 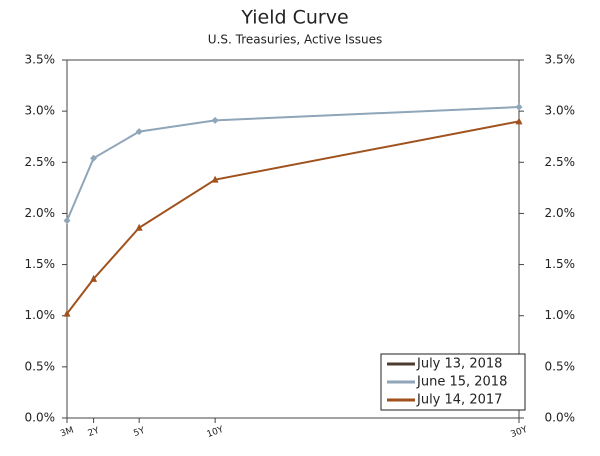 What do you see at coordinates (40, 60) in the screenshot?
I see `y-tick-label: 3.5%` at bounding box center [40, 60].